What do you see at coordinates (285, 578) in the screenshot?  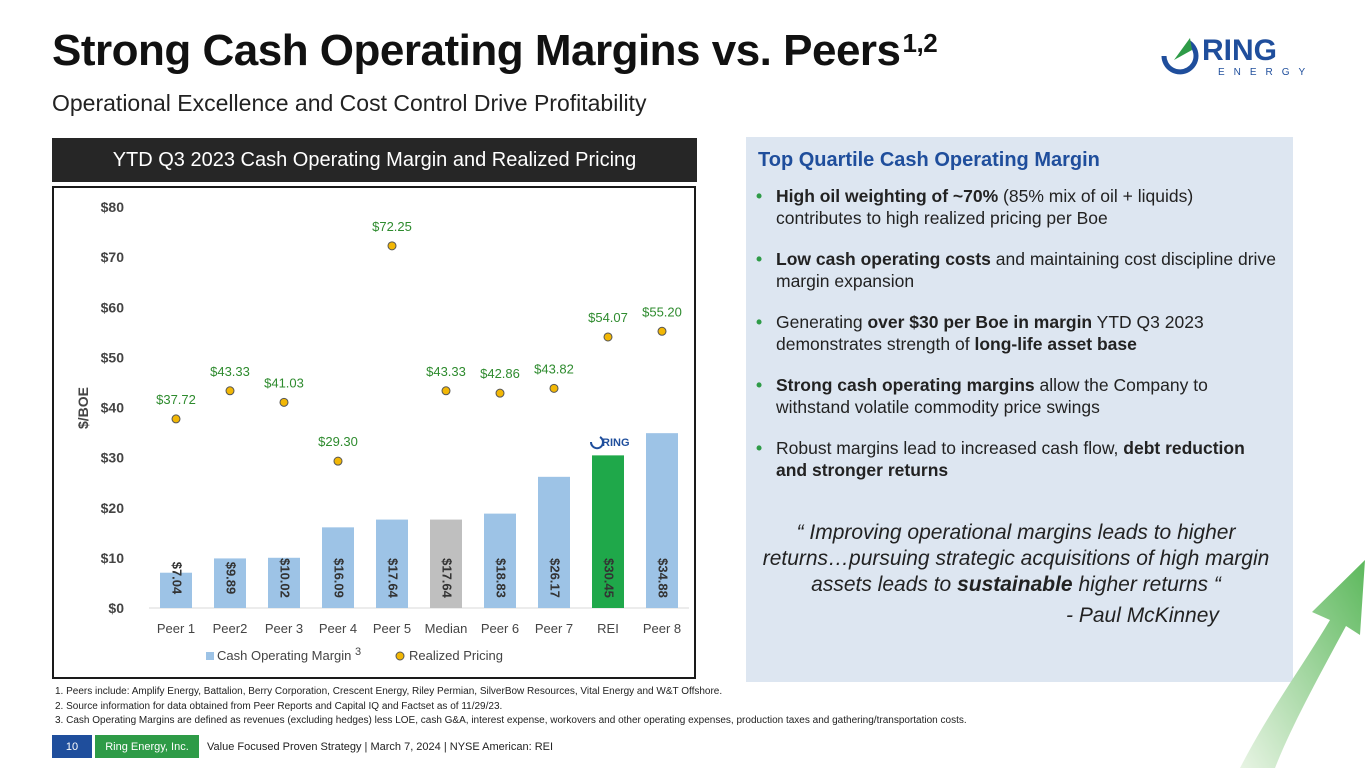 I see `bar-value-label: $10.02` at bounding box center [285, 578].